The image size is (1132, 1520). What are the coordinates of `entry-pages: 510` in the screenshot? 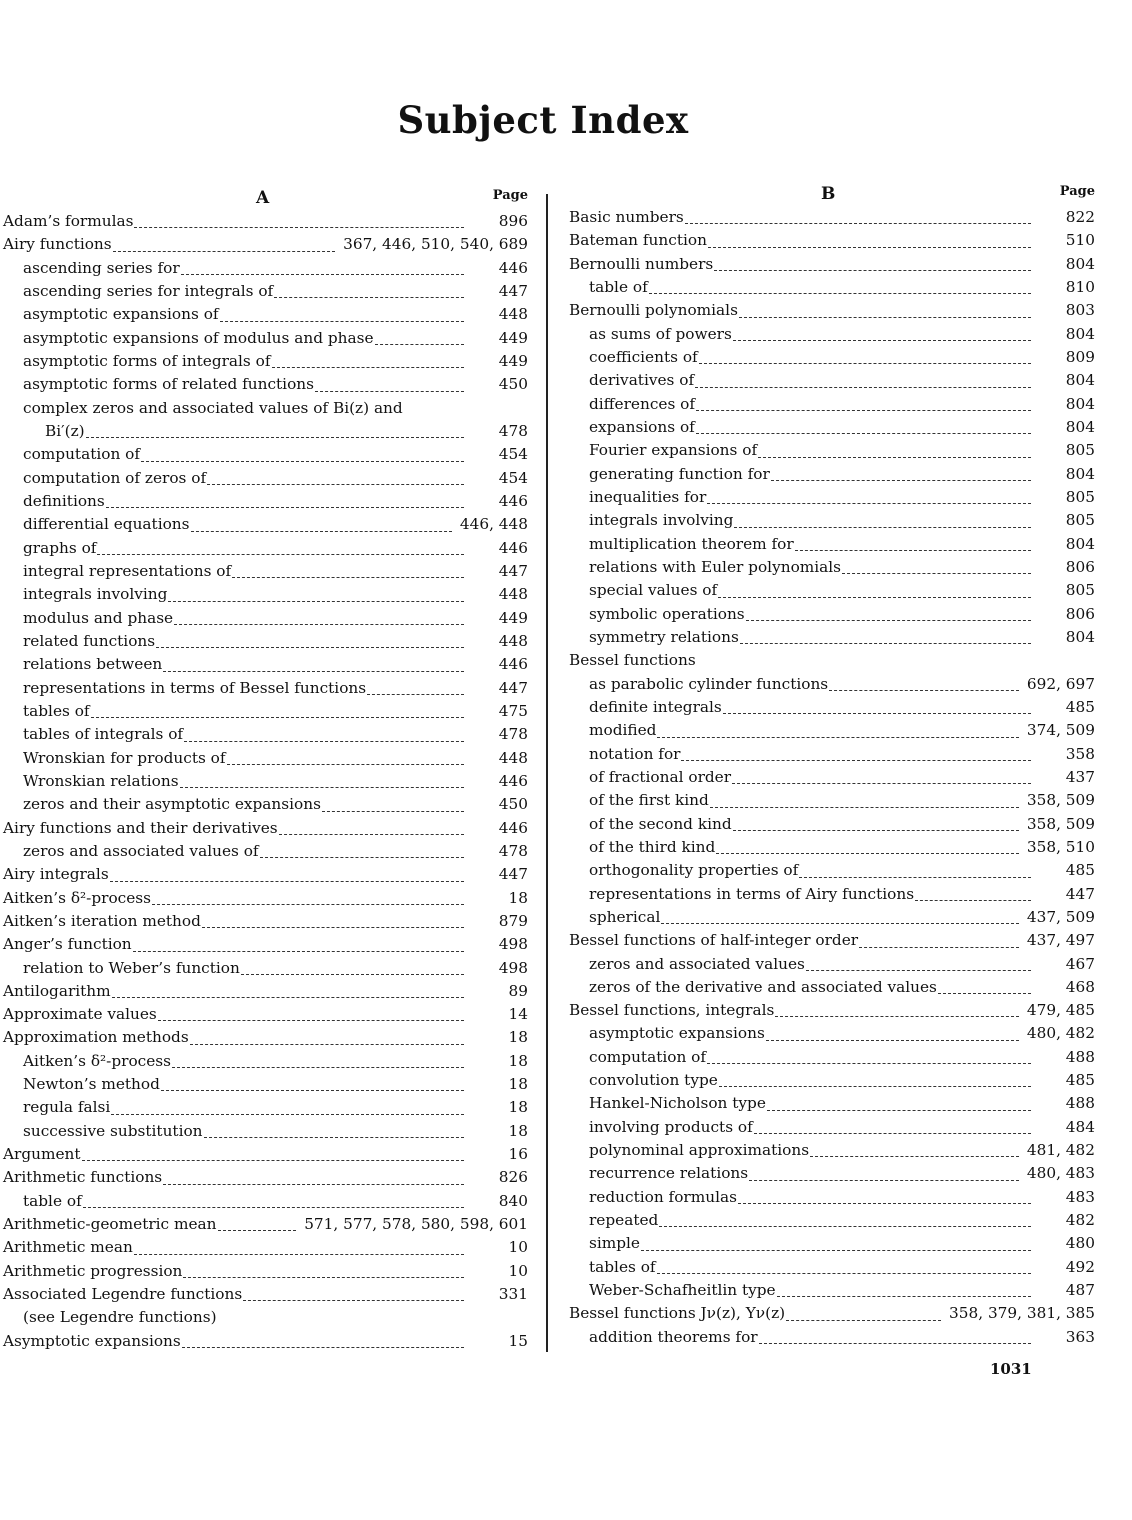 It's located at (1080, 240).